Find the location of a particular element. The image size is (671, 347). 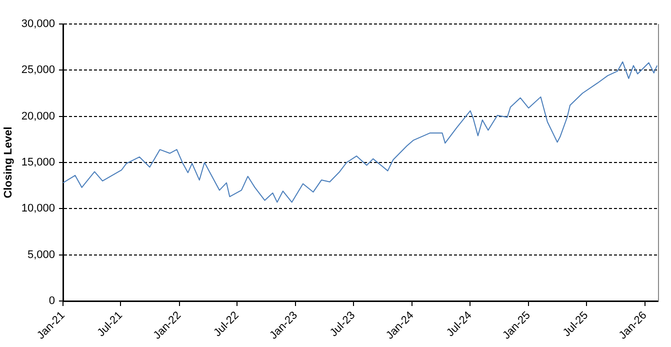

y-axis-title: Closing Level is located at coordinates (8, 162).